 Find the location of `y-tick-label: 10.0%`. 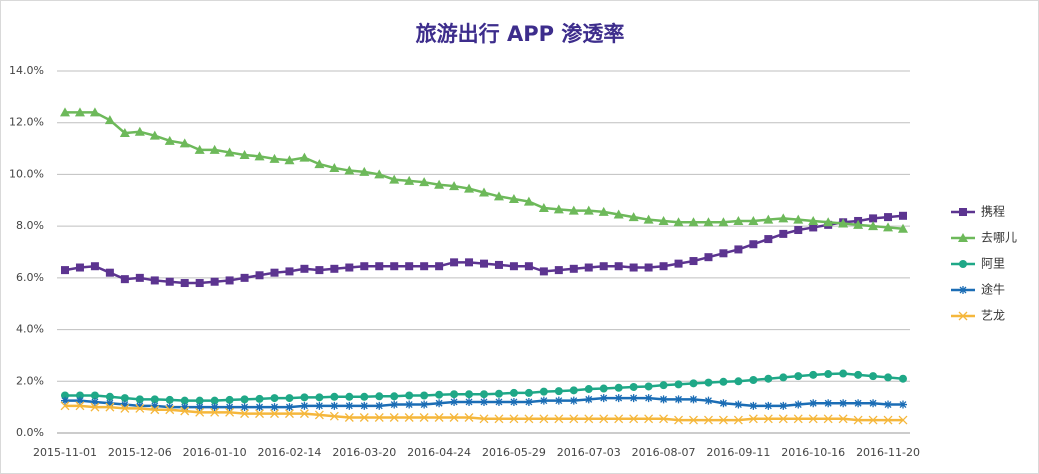

y-tick-label: 10.0% is located at coordinates (26, 173).